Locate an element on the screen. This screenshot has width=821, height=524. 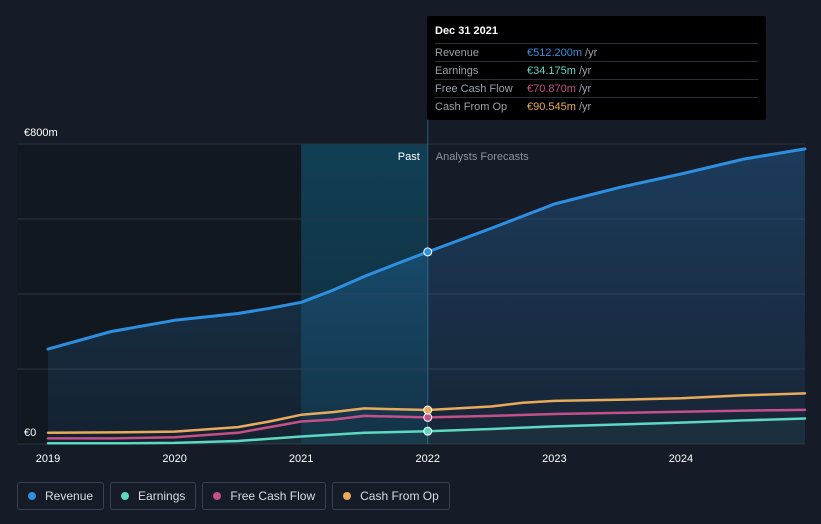
tooltip-row-free-cash-flow: Free Cash Flow €70.870m /yr is located at coordinates (596, 88).